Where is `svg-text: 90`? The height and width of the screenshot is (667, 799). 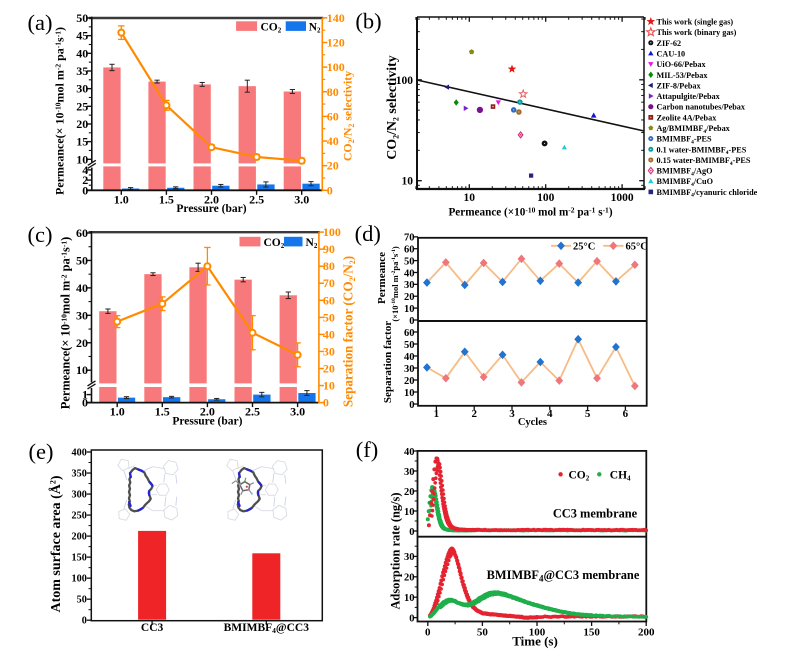 svg-text: 90 is located at coordinates (329, 249).